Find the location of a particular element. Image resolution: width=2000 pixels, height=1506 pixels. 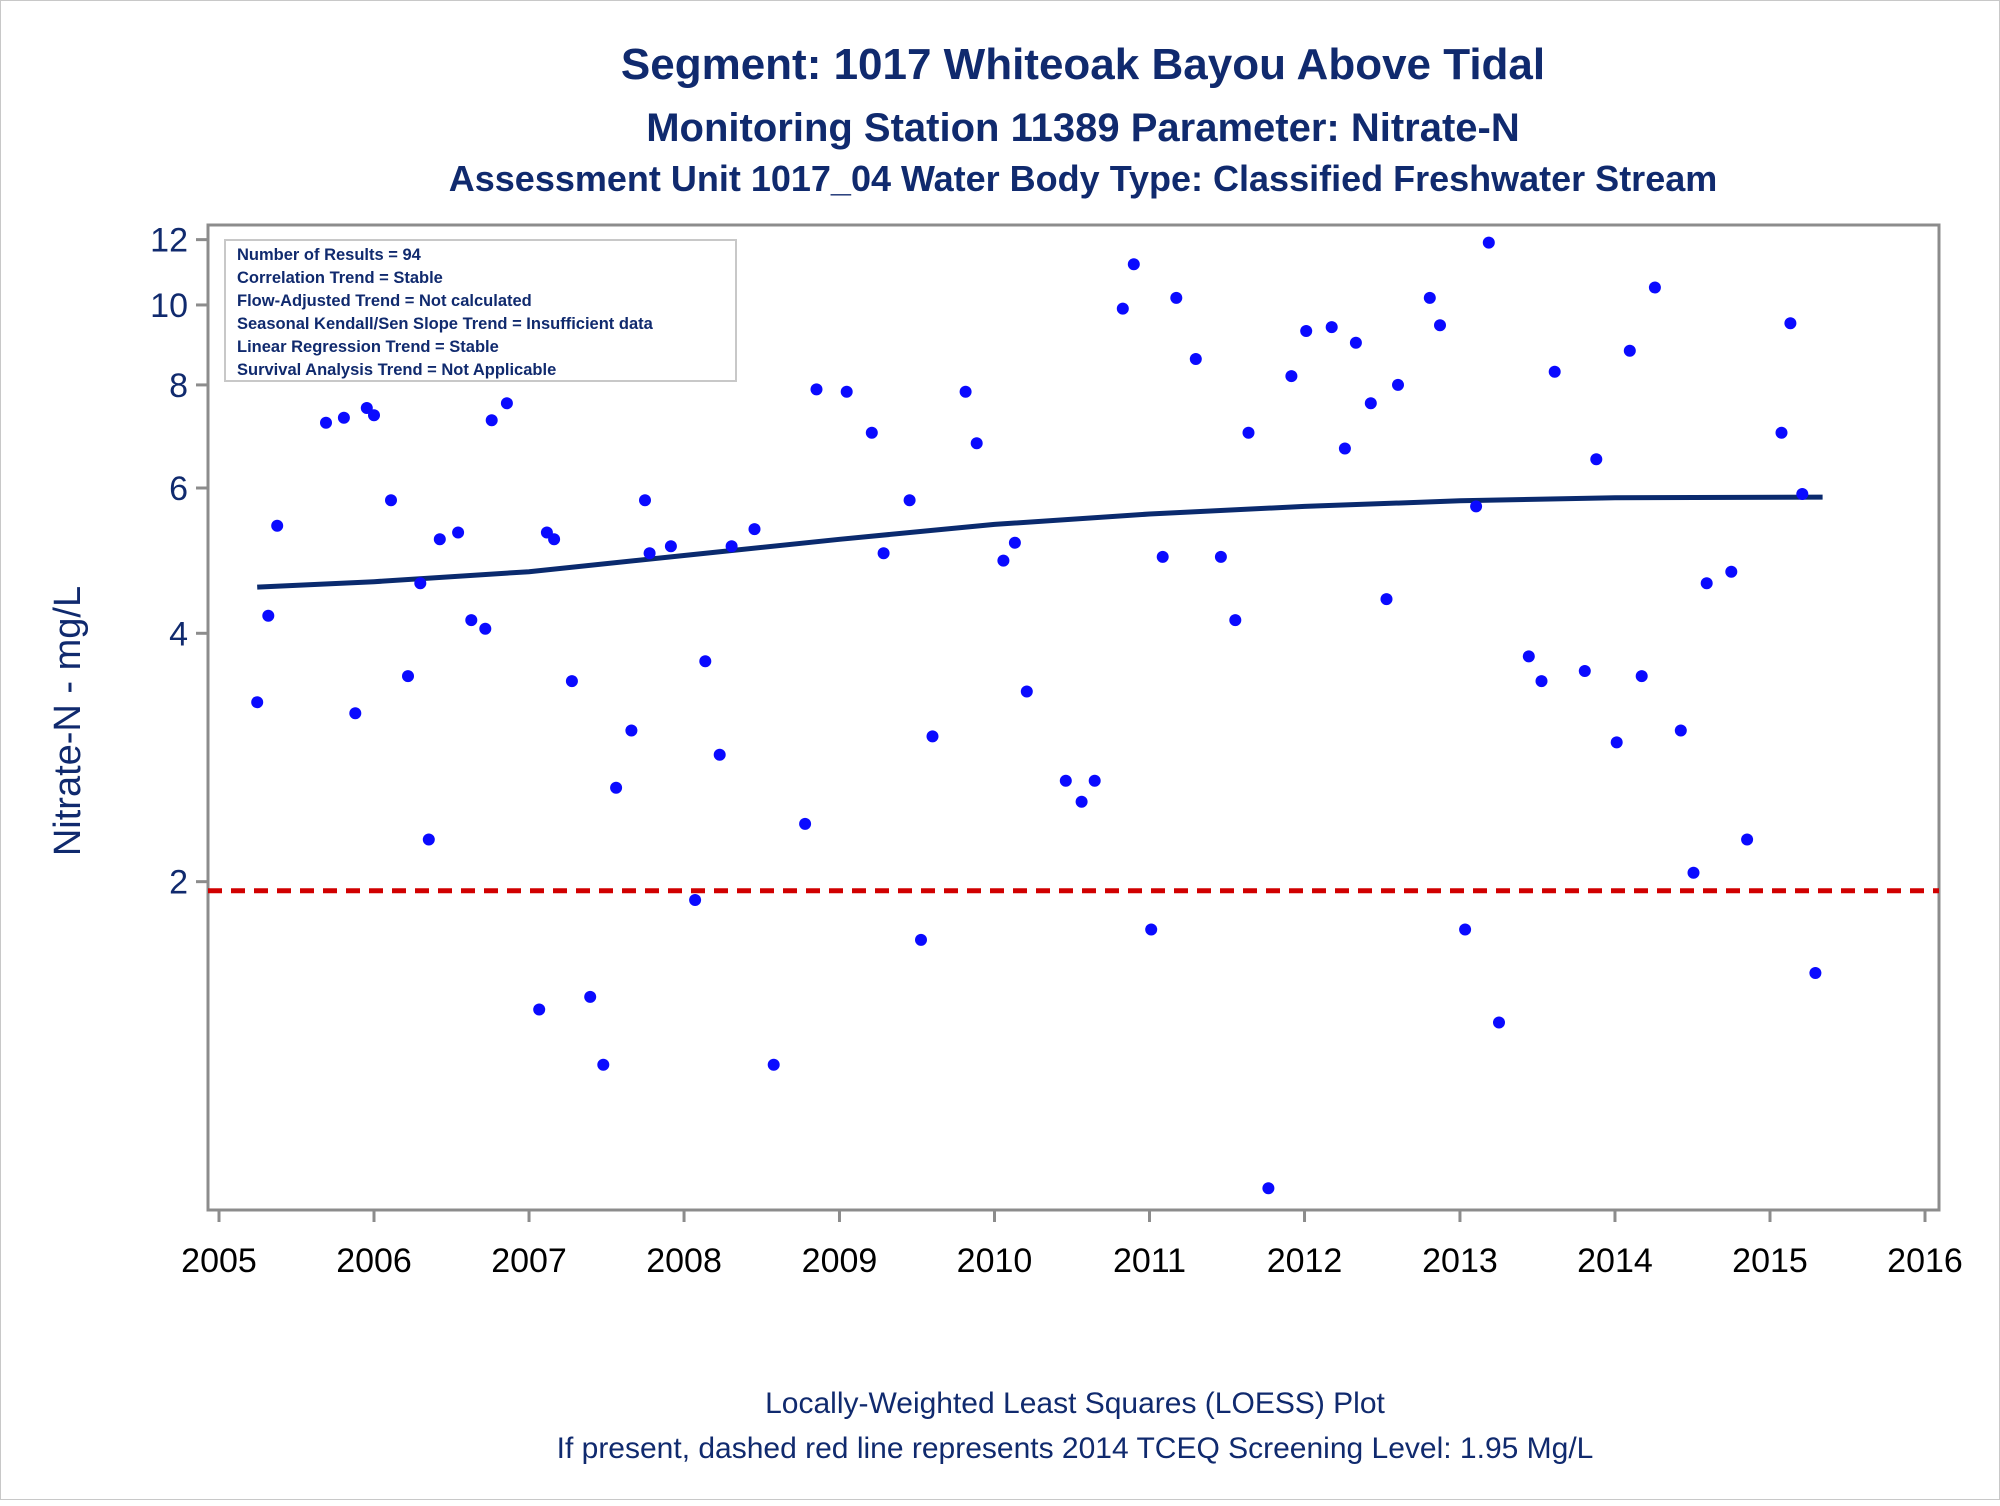

y-tick-label: 6 is located at coordinates (178, 489).